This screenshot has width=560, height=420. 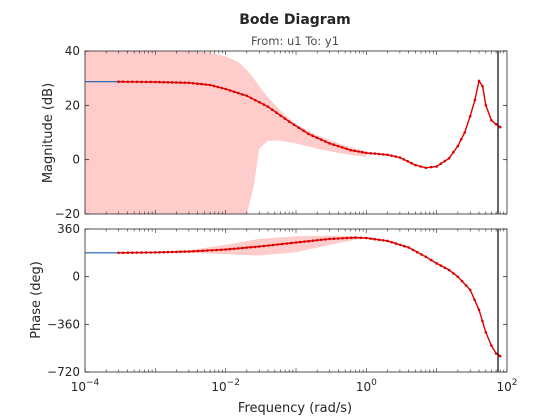 I want to click on chart-subtitle: From: u1 To: y1, so click(x=295, y=41).